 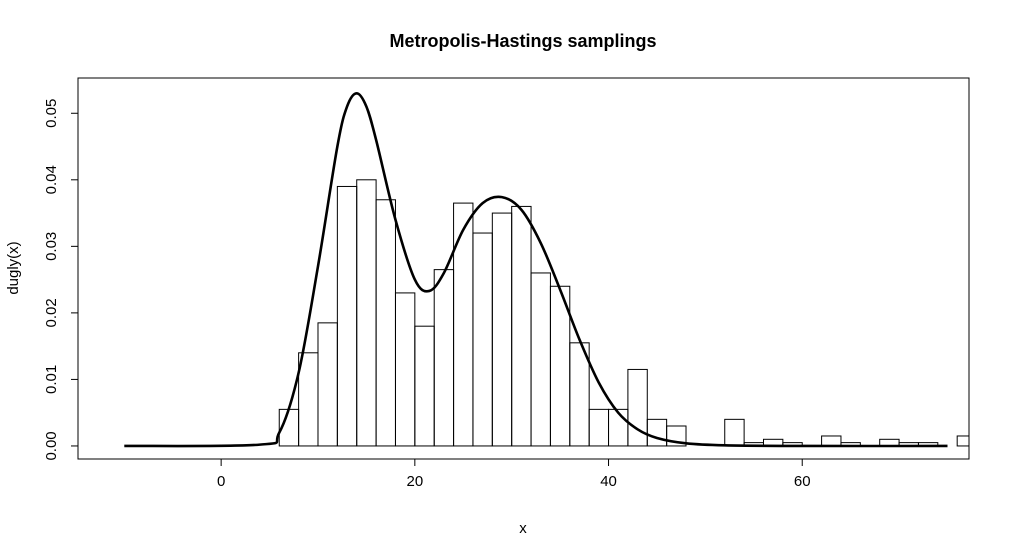 I want to click on x-tick-label: 60, so click(x=802, y=481).